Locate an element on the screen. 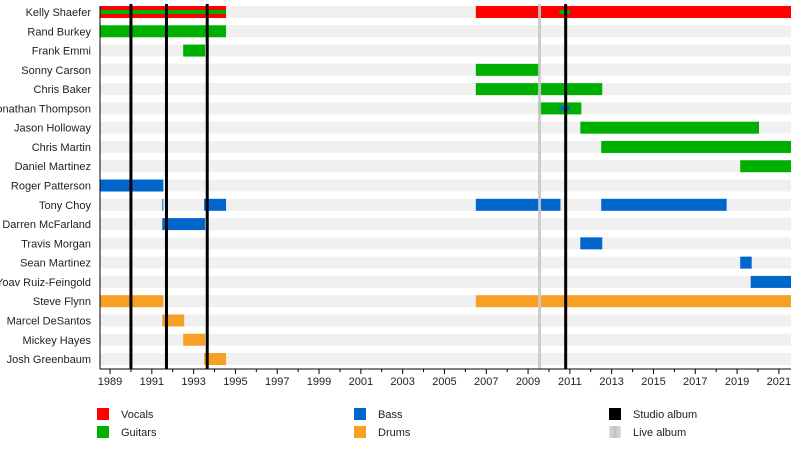 The width and height of the screenshot is (800, 460). x-tick-label: 1993 is located at coordinates (193, 382).